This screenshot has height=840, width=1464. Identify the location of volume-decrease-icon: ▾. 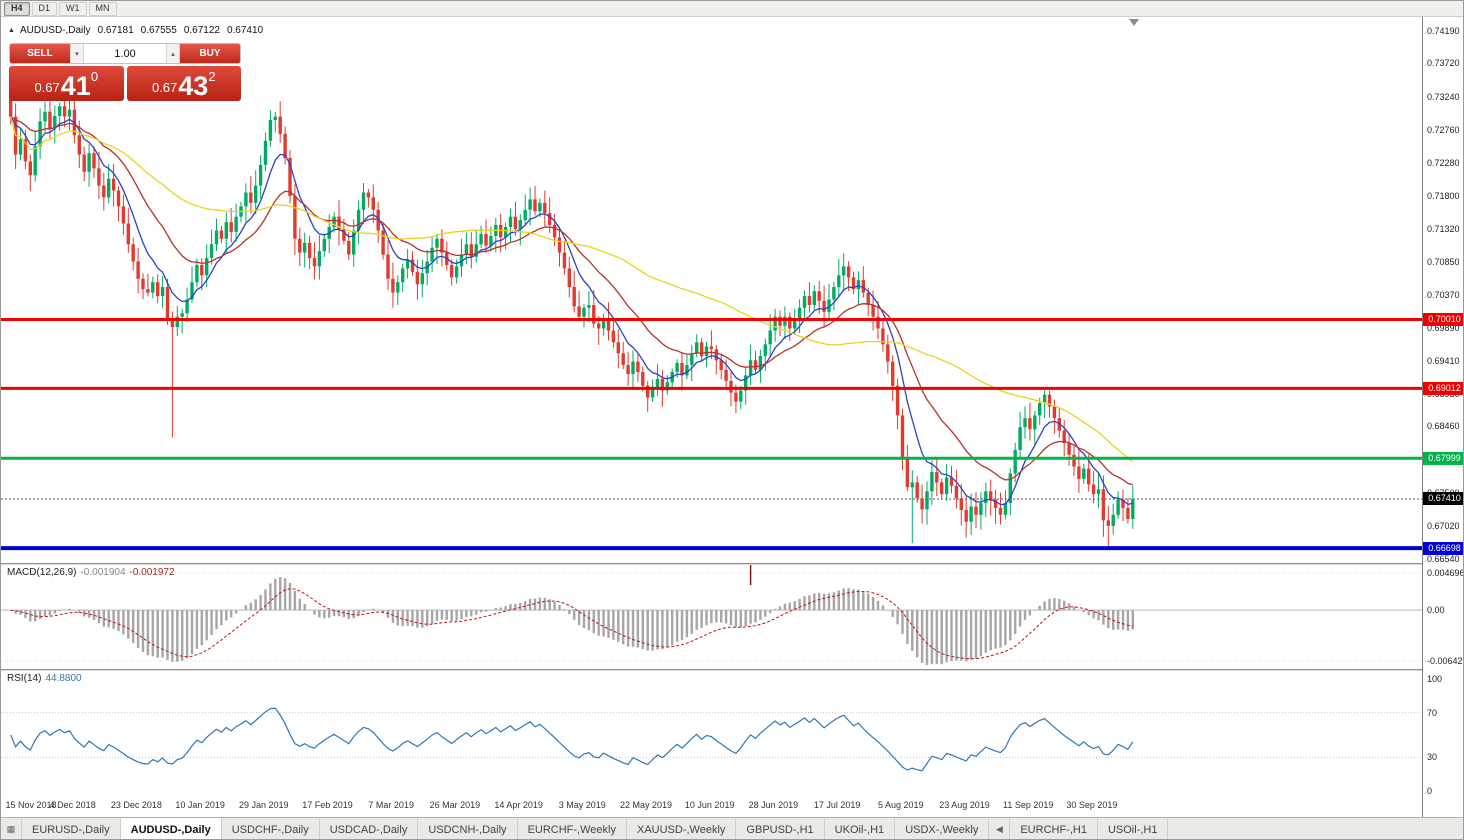
(77, 53).